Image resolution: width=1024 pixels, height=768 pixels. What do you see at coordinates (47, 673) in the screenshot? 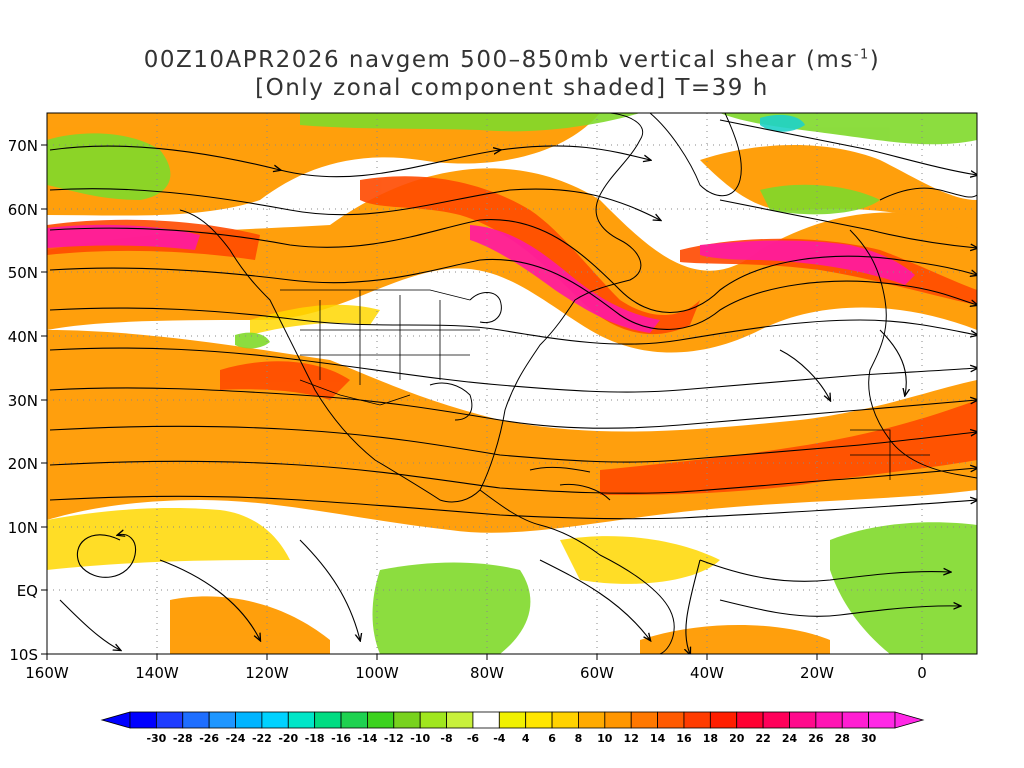
I see `x-tick-label: 160W` at bounding box center [47, 673].